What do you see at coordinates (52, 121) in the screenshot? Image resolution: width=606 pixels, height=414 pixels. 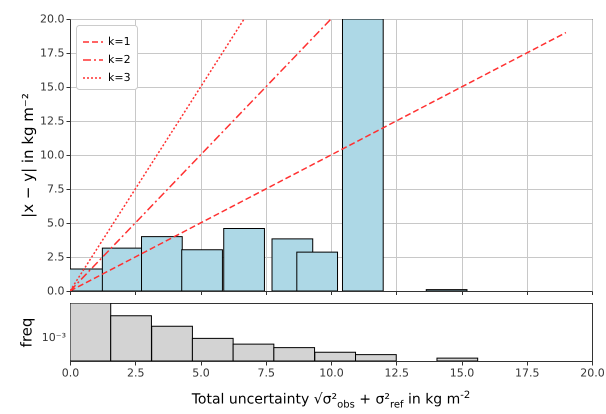 I see `y-tick-label: 12.5` at bounding box center [52, 121].